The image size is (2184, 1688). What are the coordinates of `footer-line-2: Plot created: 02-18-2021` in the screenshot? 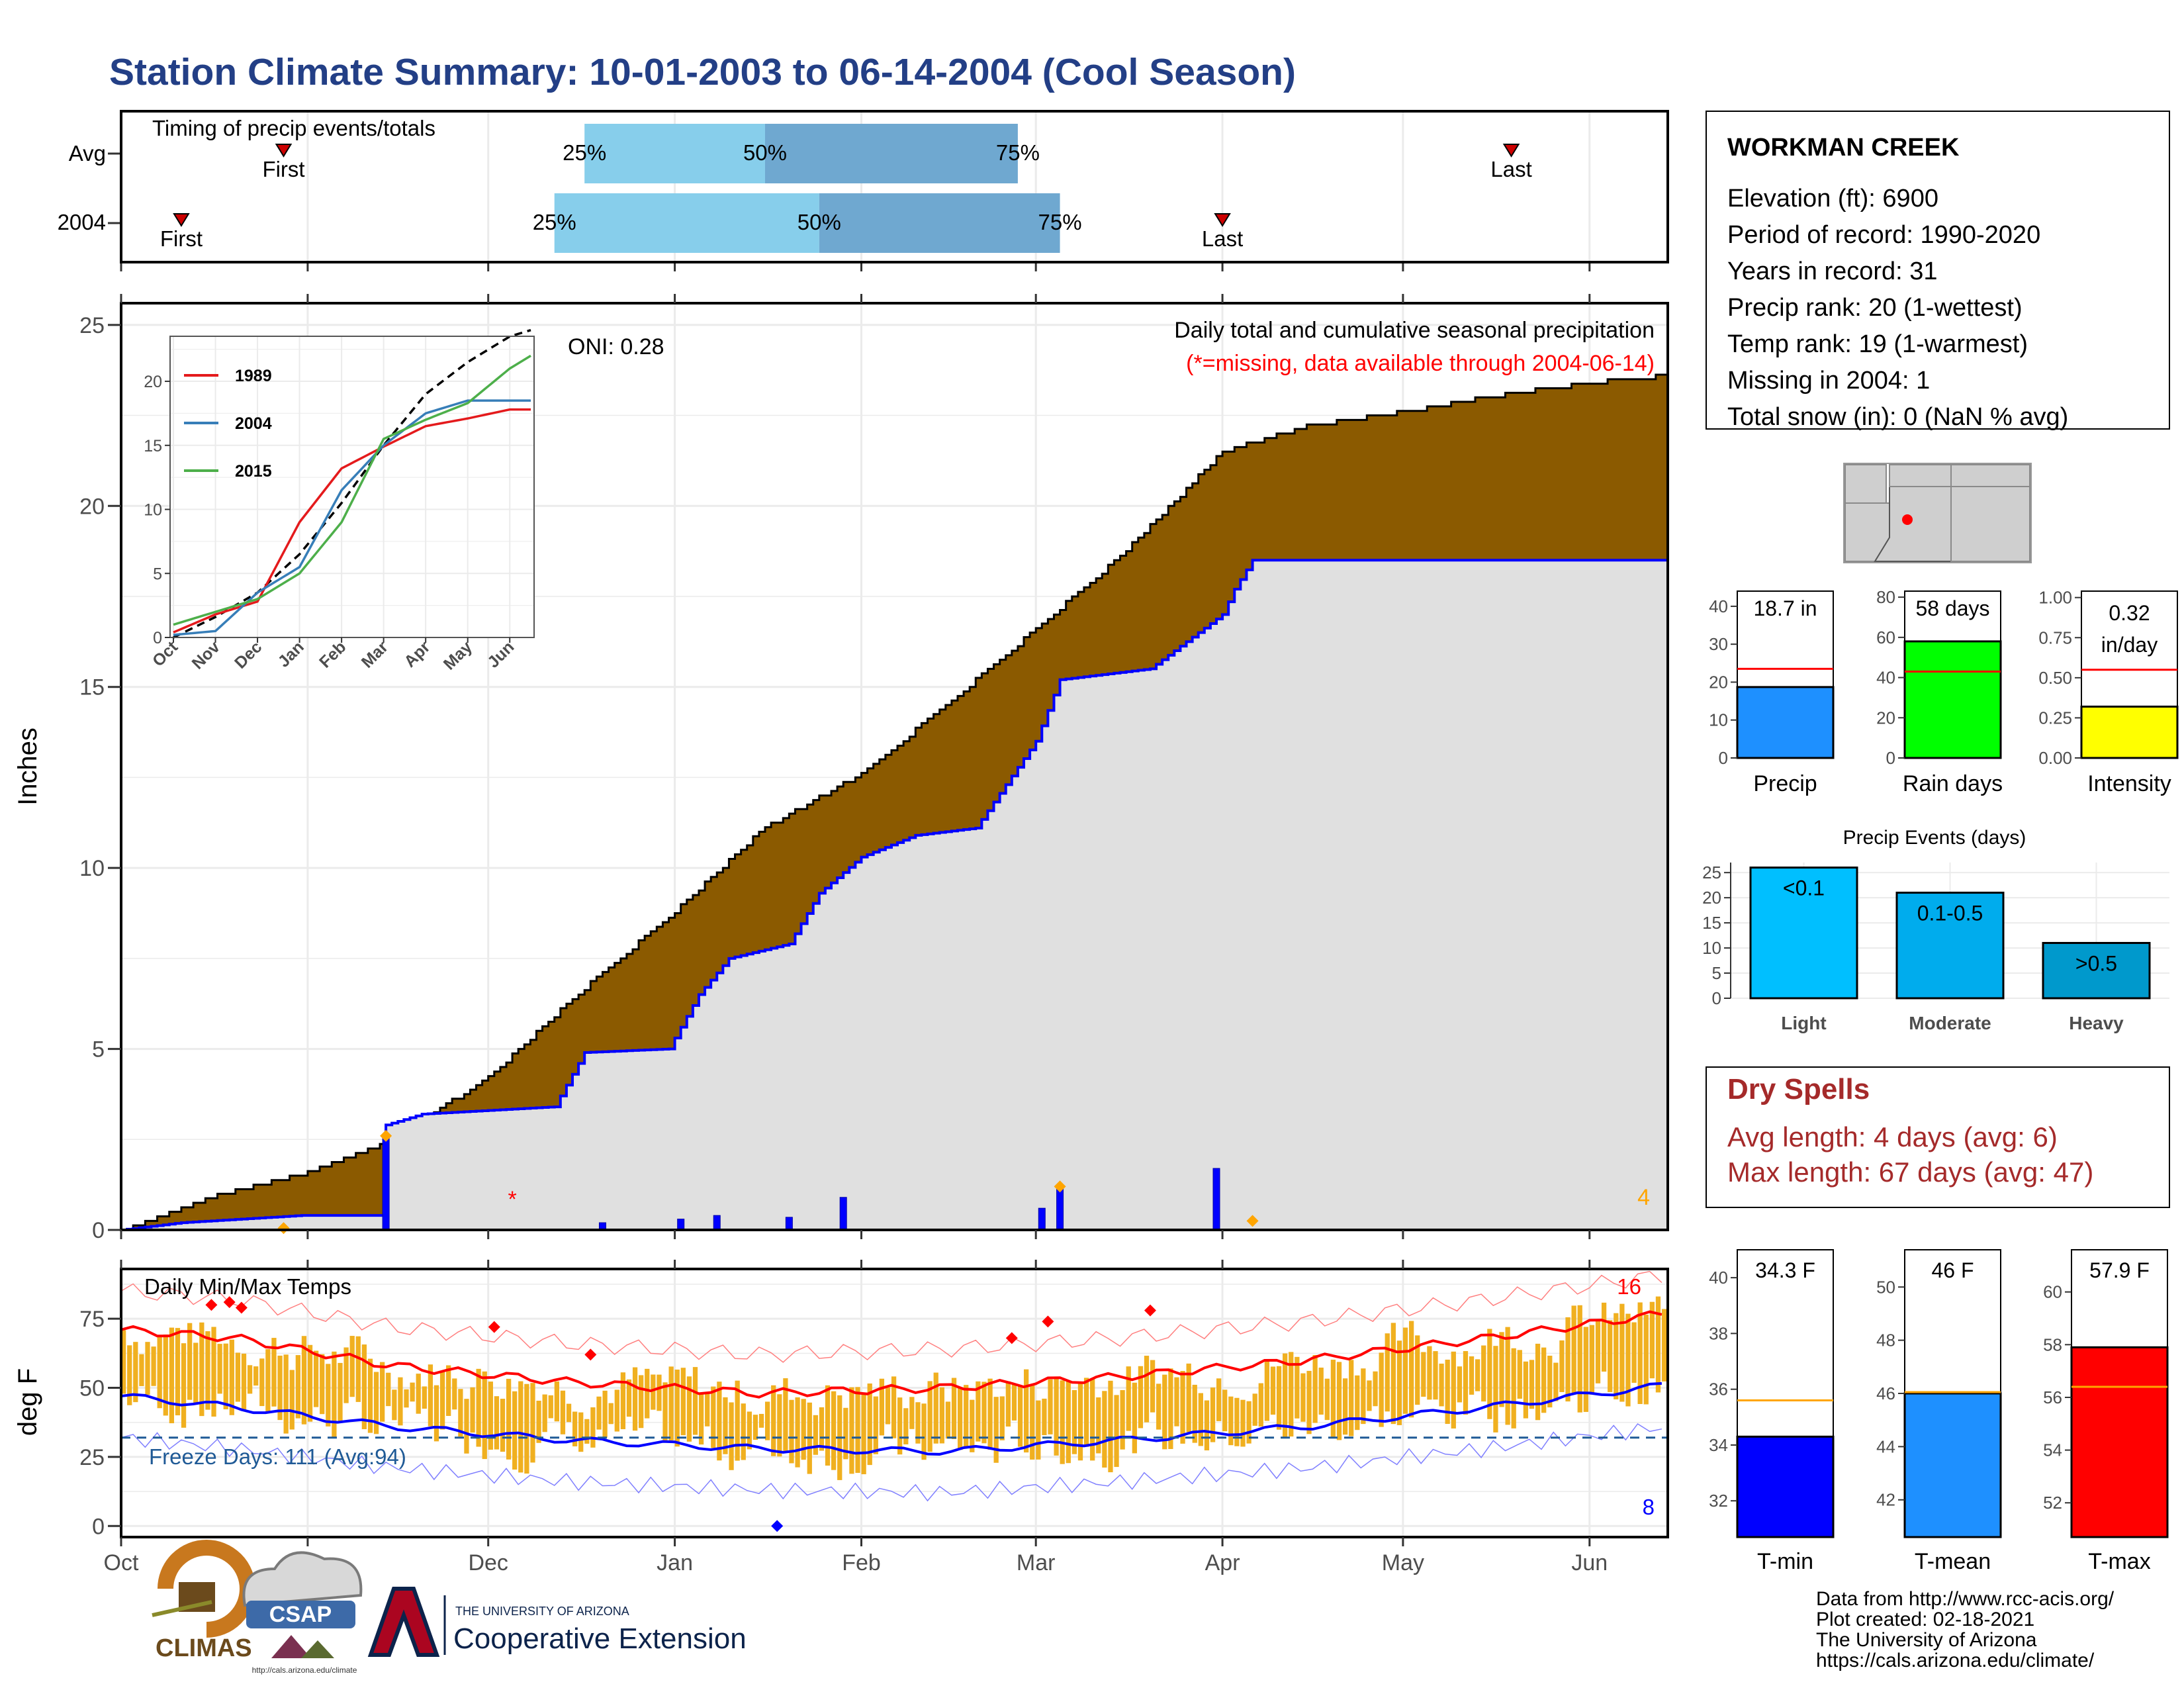 It's located at (1925, 1619).